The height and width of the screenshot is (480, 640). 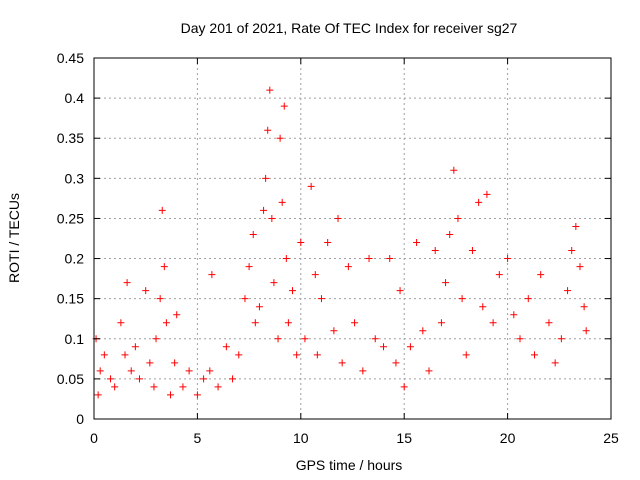 I want to click on x-tick-label: 0, so click(x=94, y=438).